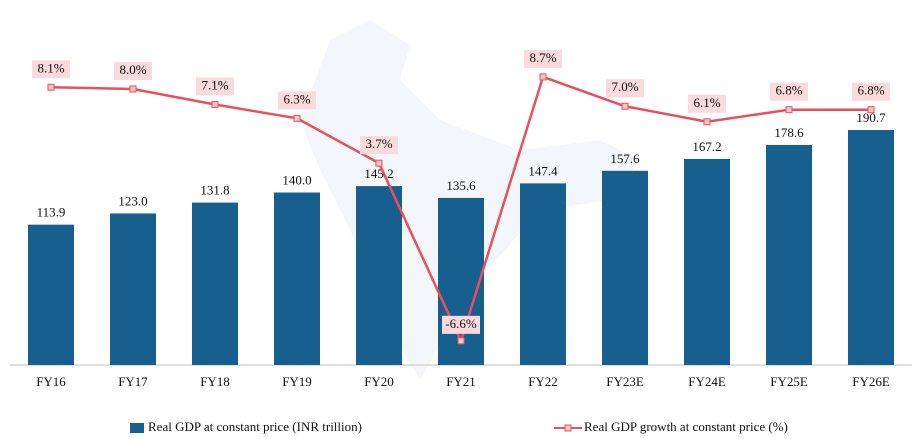 The width and height of the screenshot is (919, 439). What do you see at coordinates (625, 158) in the screenshot?
I see `bar-value-label: 157.6` at bounding box center [625, 158].